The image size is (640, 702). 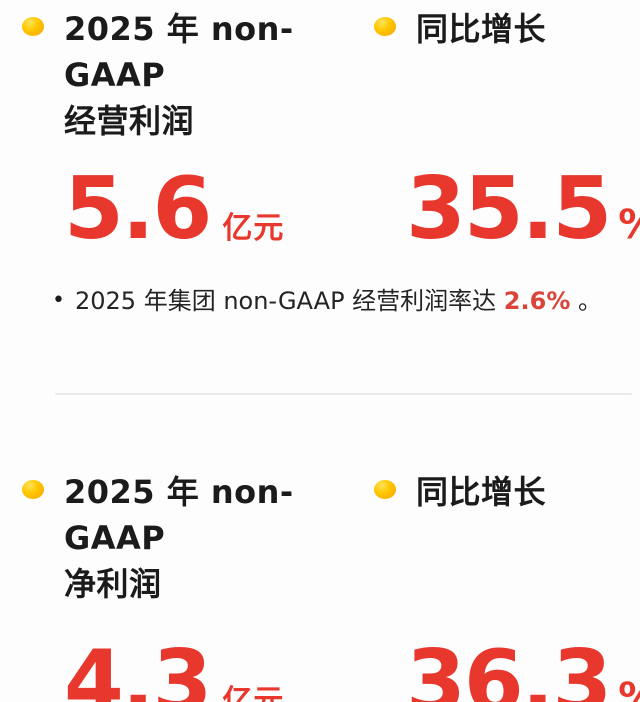 I want to click on growth-value: 35.5, so click(x=509, y=209).